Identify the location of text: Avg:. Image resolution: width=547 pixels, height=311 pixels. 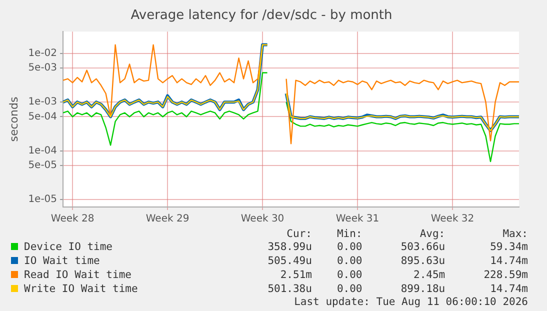
(432, 234).